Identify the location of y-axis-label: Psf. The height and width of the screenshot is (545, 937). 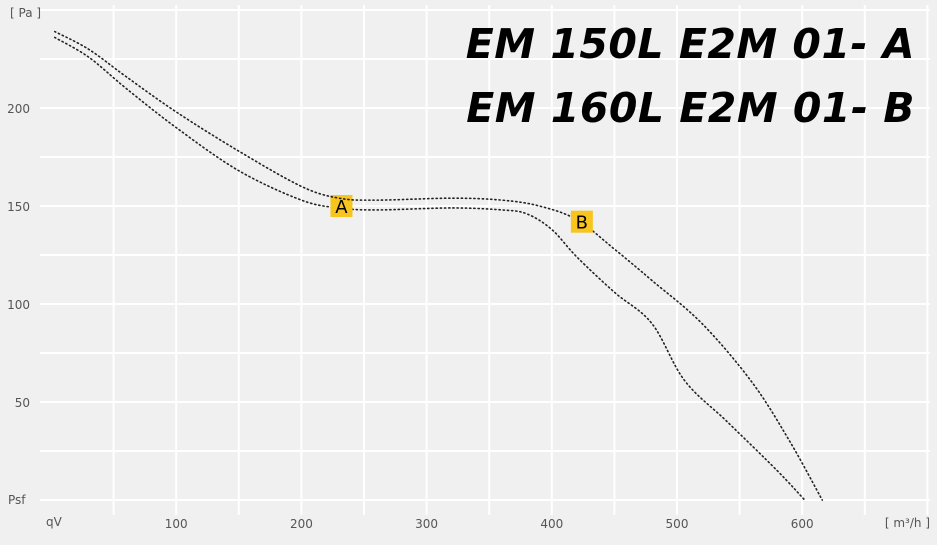
(17, 500).